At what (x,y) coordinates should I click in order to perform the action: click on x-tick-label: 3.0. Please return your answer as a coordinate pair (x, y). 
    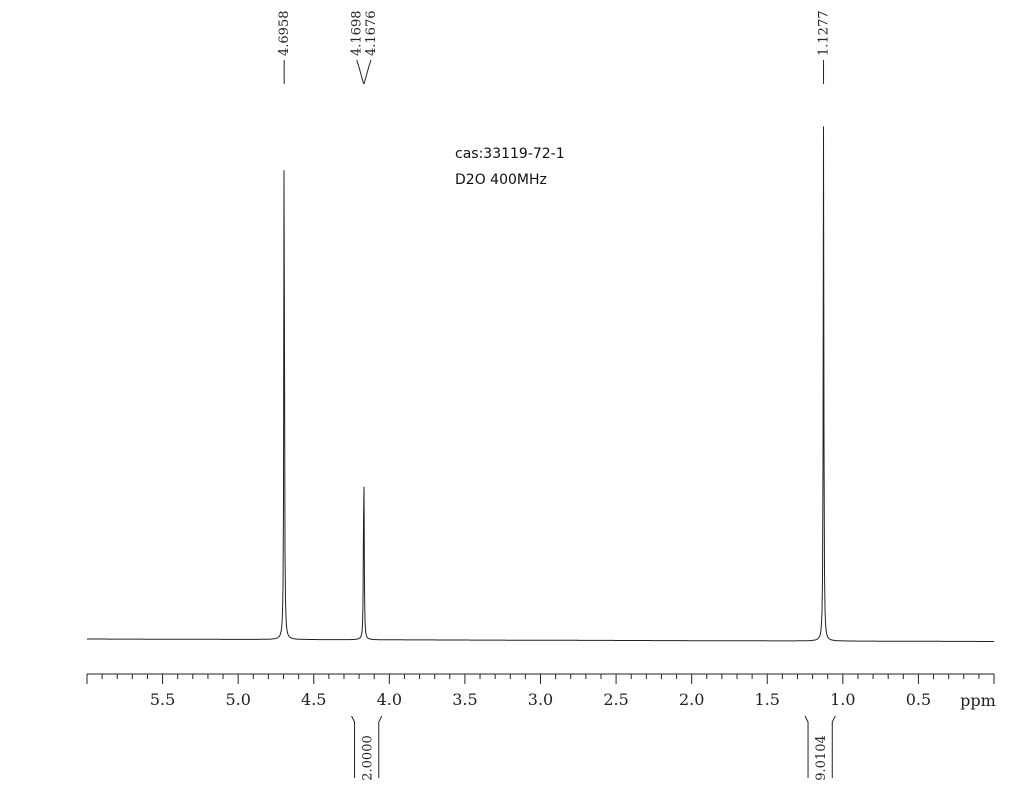
    Looking at the image, I should click on (540, 699).